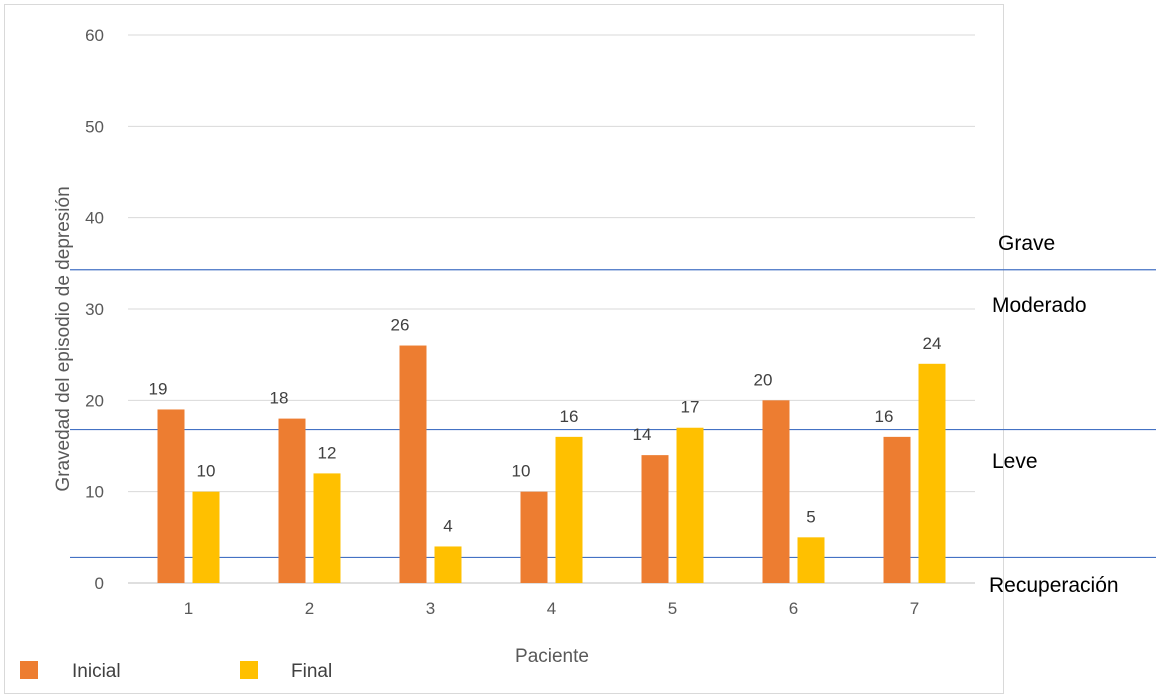  I want to click on data-label: 5, so click(810, 516).